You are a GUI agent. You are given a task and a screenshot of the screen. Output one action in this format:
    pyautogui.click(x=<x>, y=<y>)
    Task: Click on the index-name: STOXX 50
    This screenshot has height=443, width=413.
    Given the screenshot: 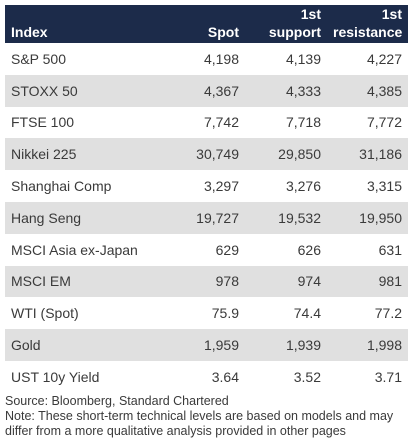 What is the action you would take?
    pyautogui.click(x=97, y=90)
    